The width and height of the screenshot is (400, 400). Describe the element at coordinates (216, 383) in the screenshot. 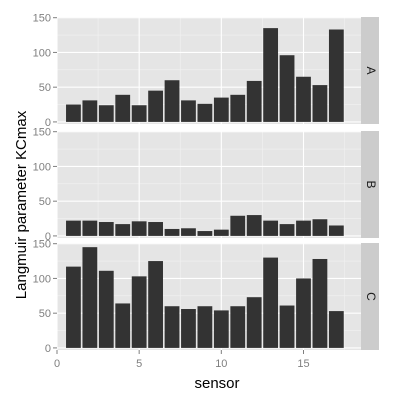

I see `x-axis-title: sensor` at that location.